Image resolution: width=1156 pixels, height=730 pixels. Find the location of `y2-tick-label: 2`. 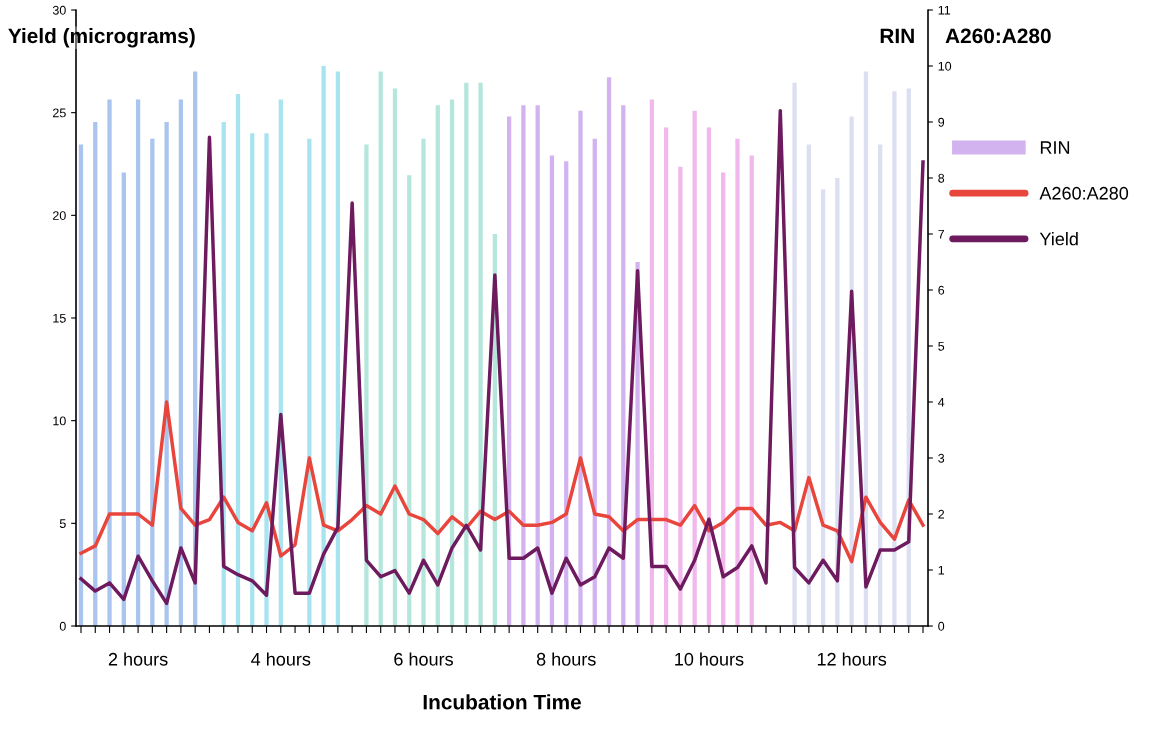

y2-tick-label: 2 is located at coordinates (941, 514).